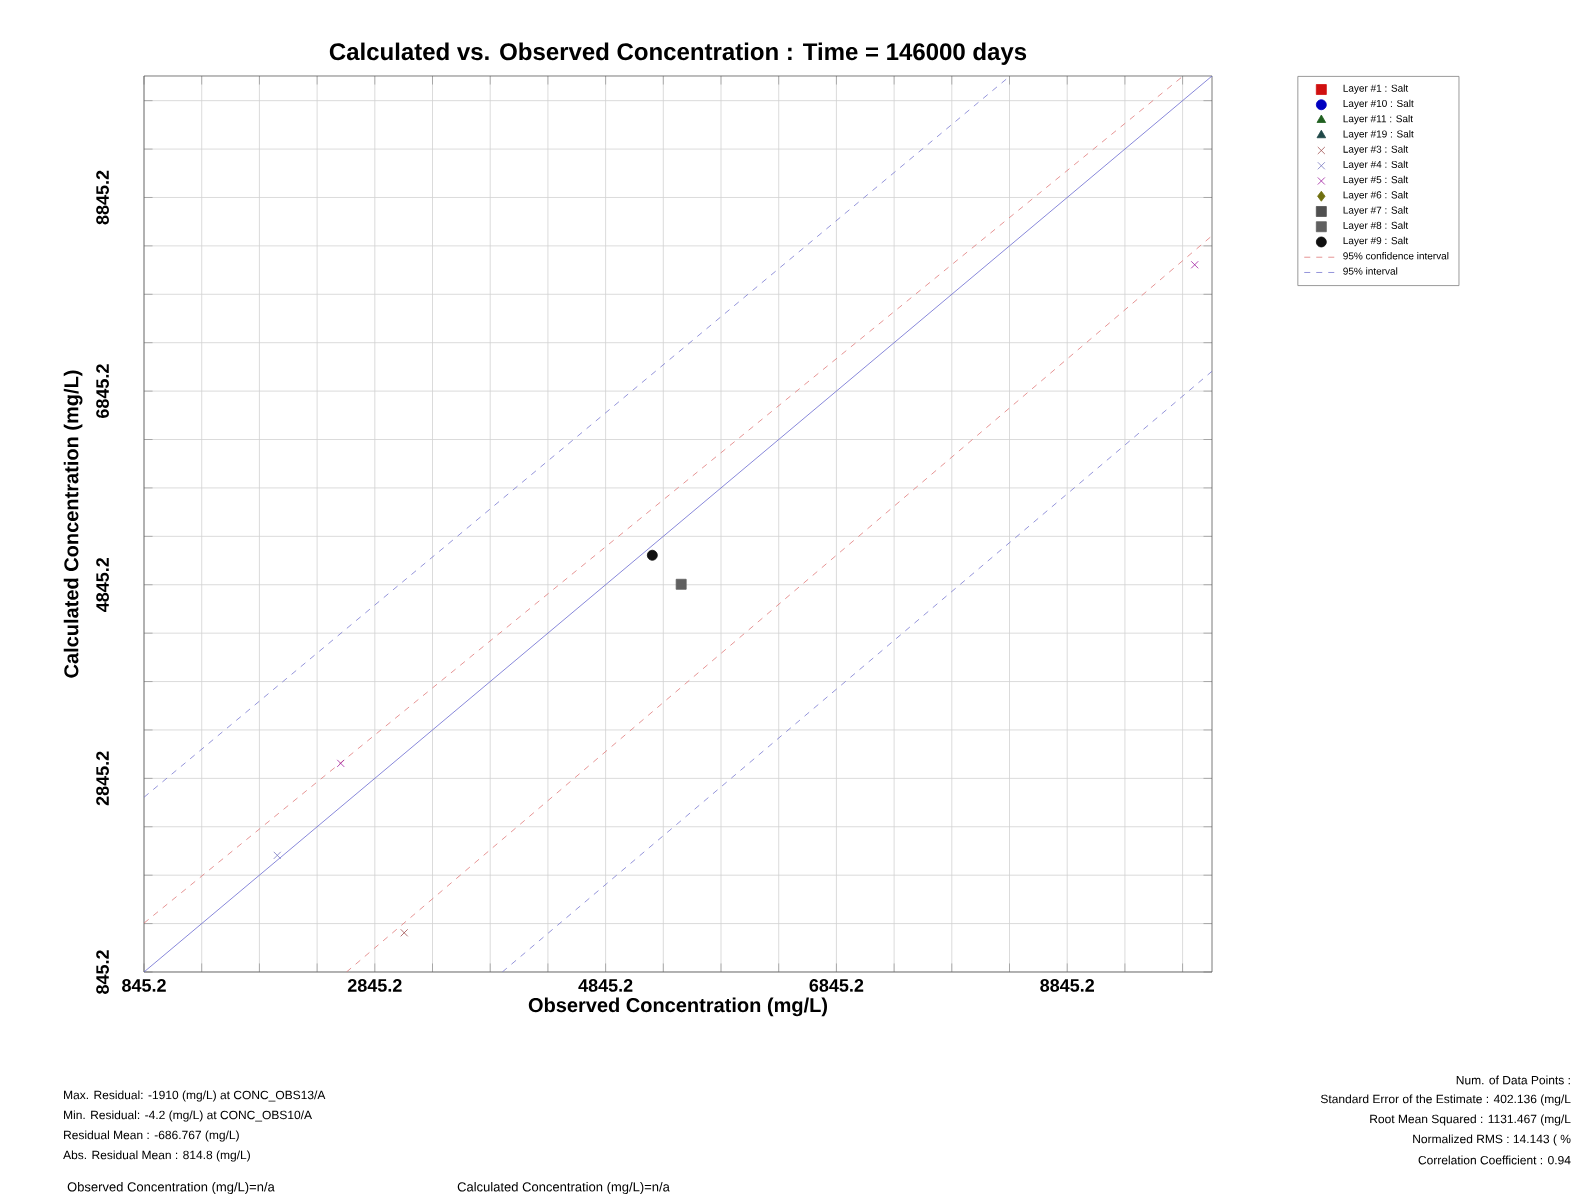 This screenshot has height=1200, width=1582. I want to click on y-axis-title: Calculated Concentration (mg/L), so click(73, 524).